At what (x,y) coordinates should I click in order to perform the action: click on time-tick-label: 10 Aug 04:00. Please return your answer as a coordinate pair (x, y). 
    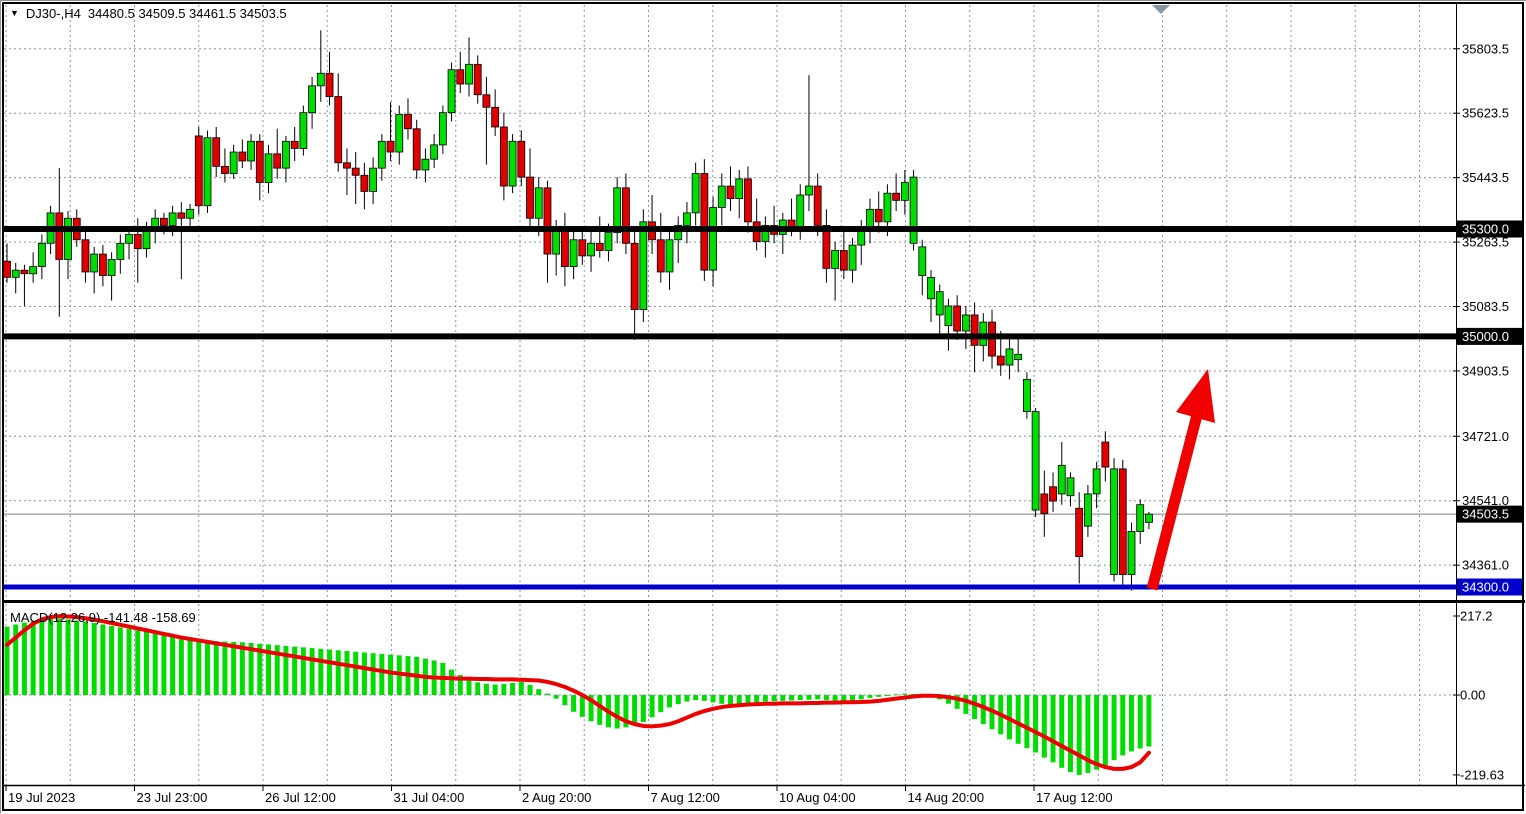
    Looking at the image, I should click on (817, 797).